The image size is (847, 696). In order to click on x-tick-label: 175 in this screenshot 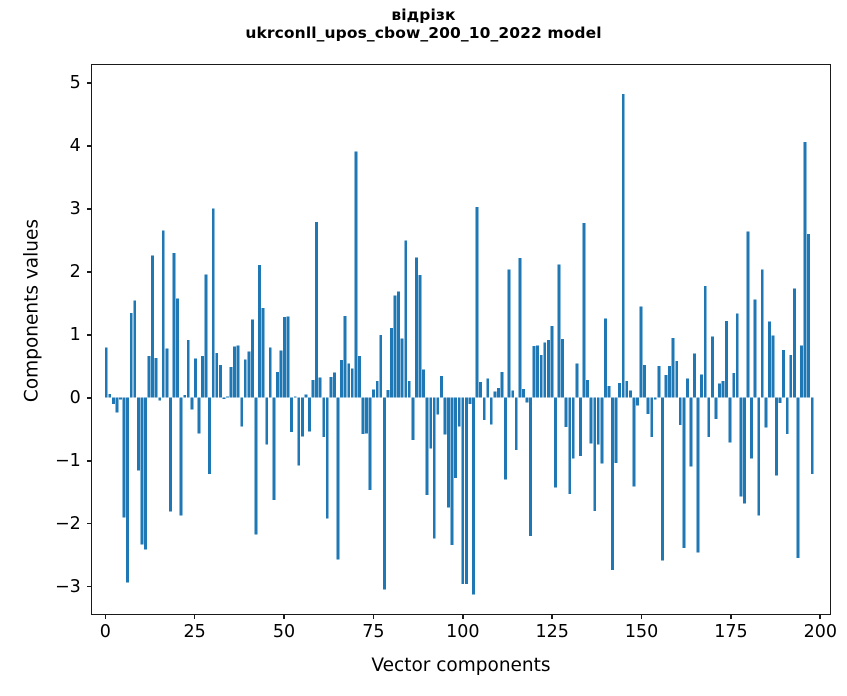, I will do `click(731, 632)`.